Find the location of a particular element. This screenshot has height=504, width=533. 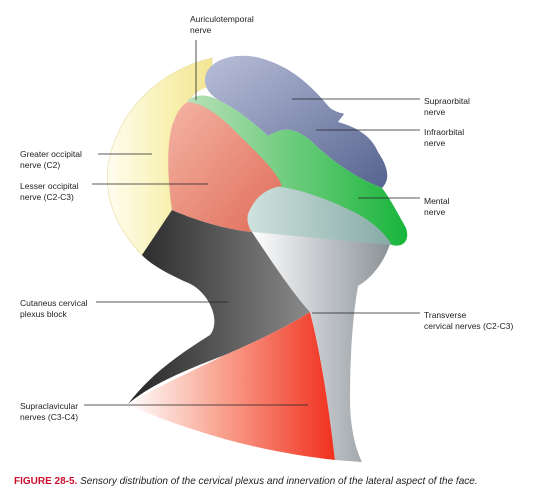

figure-number: FIGURE 28-5. is located at coordinates (46, 481).